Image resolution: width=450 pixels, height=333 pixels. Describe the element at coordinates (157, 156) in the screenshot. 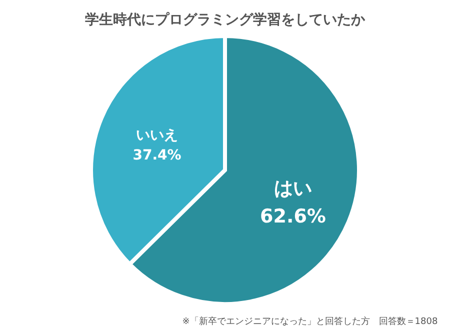

I see `data-label: 37.4%` at that location.